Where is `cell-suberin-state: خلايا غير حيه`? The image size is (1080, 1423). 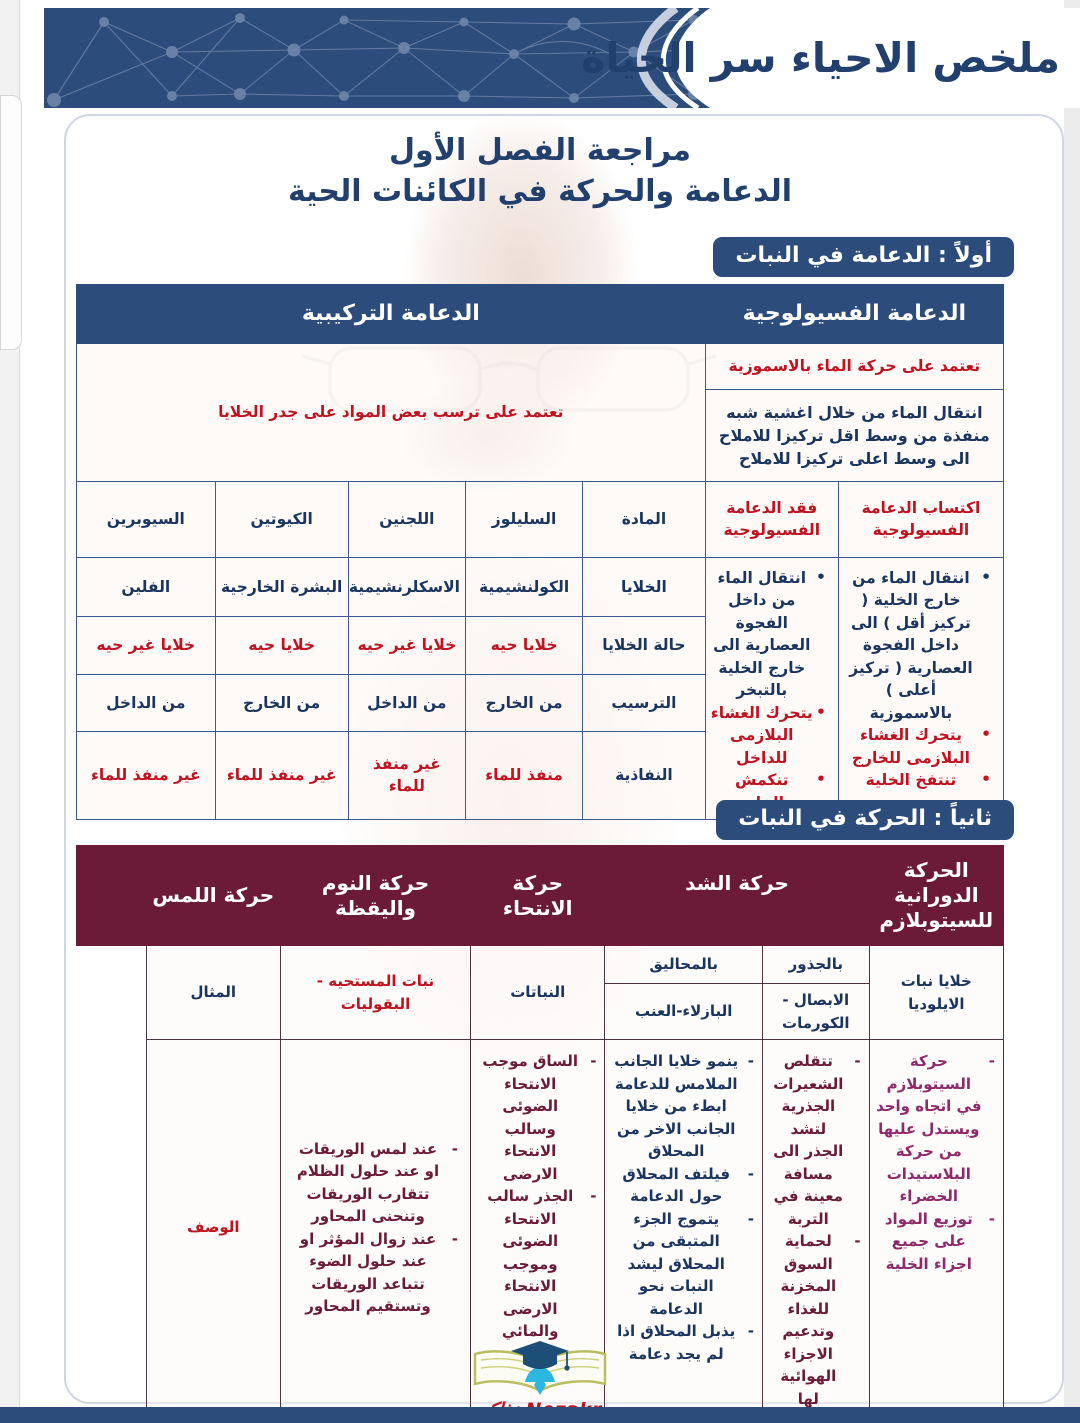 cell-suberin-state: خلايا غير حيه is located at coordinates (146, 645).